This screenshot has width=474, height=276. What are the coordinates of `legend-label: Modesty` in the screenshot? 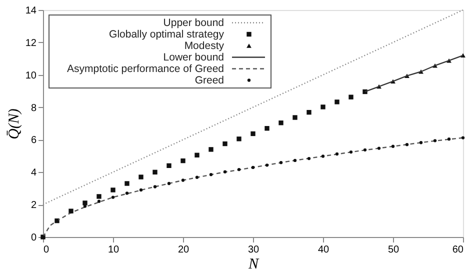 It's located at (204, 46).